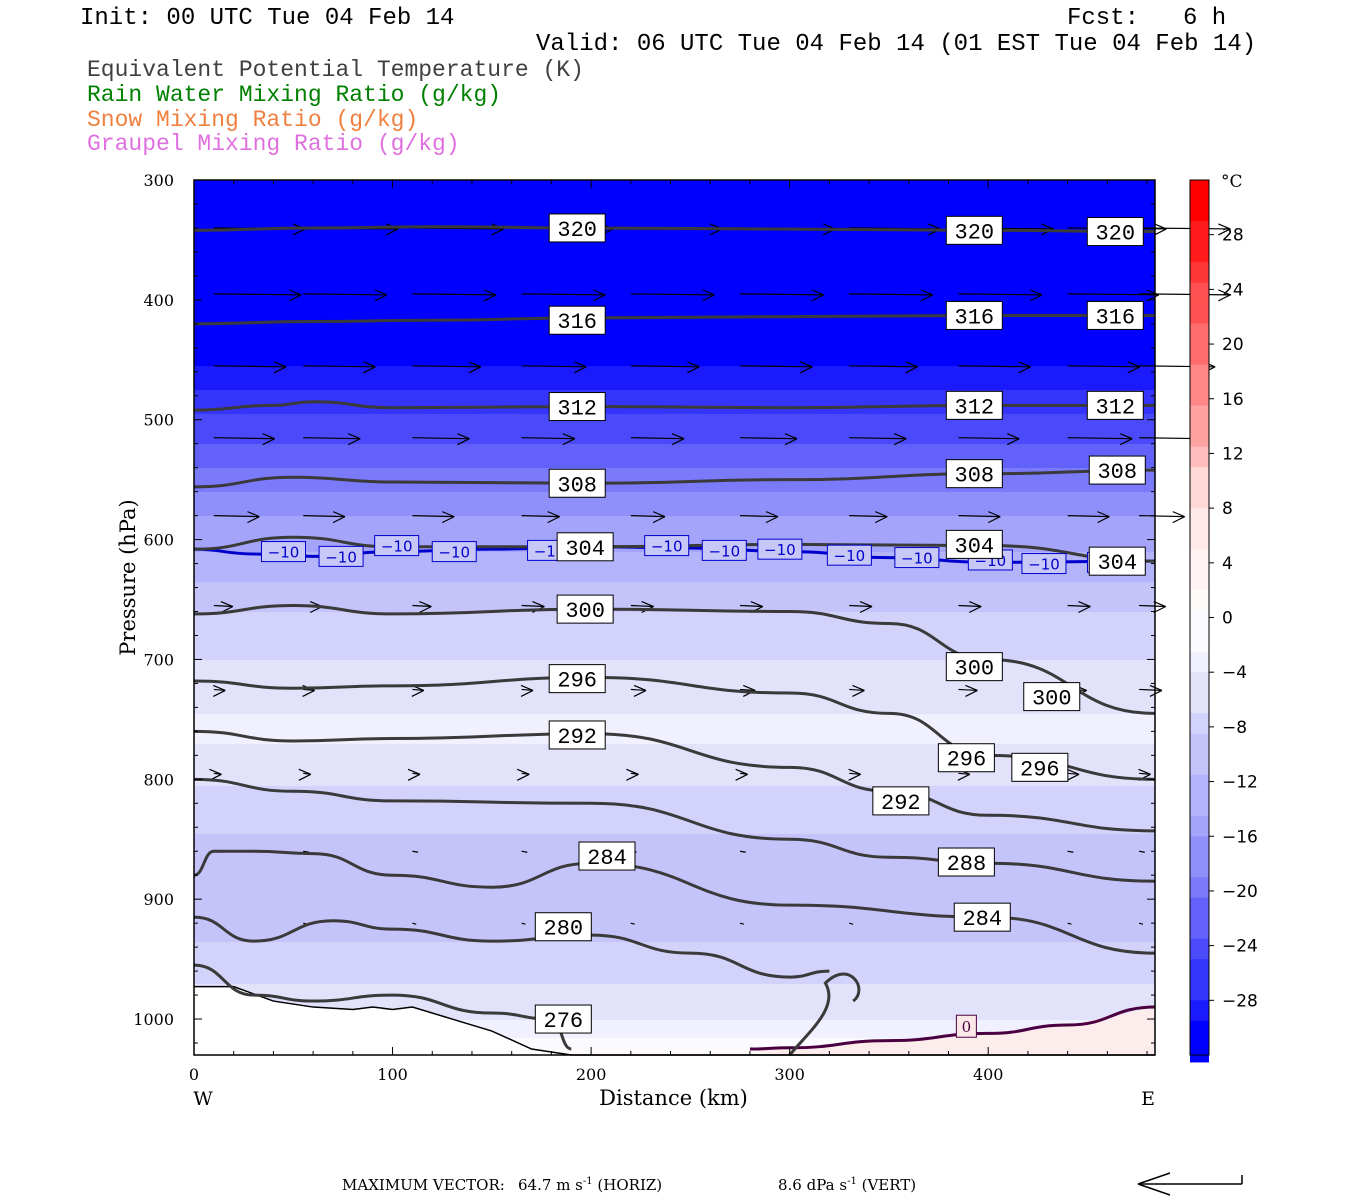  Describe the element at coordinates (988, 1074) in the screenshot. I see `x-tick-label: 400` at that location.